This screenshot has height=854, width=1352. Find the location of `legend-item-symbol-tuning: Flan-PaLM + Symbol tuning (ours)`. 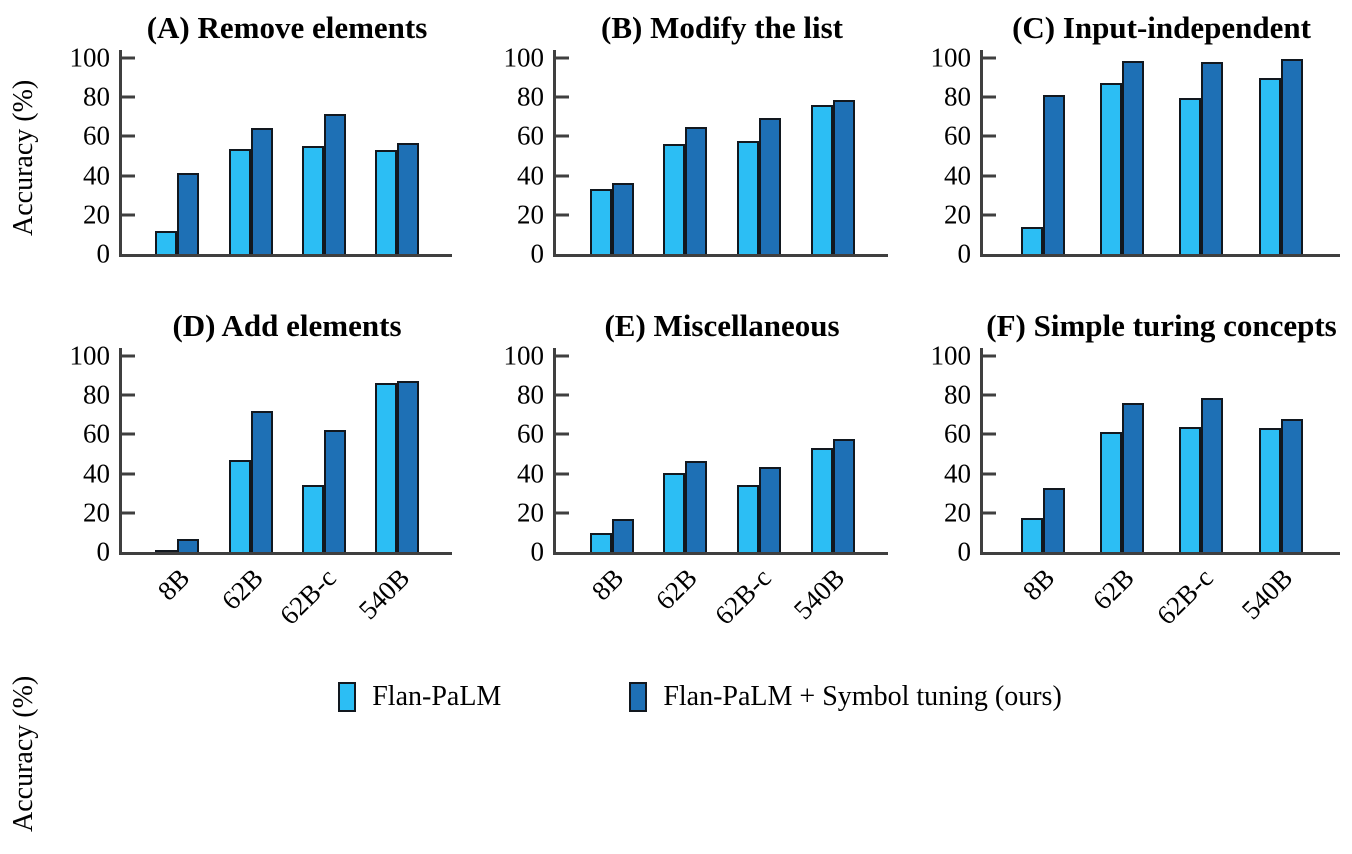

legend-item-symbol-tuning: Flan-PaLM + Symbol tuning (ours) is located at coordinates (845, 697).